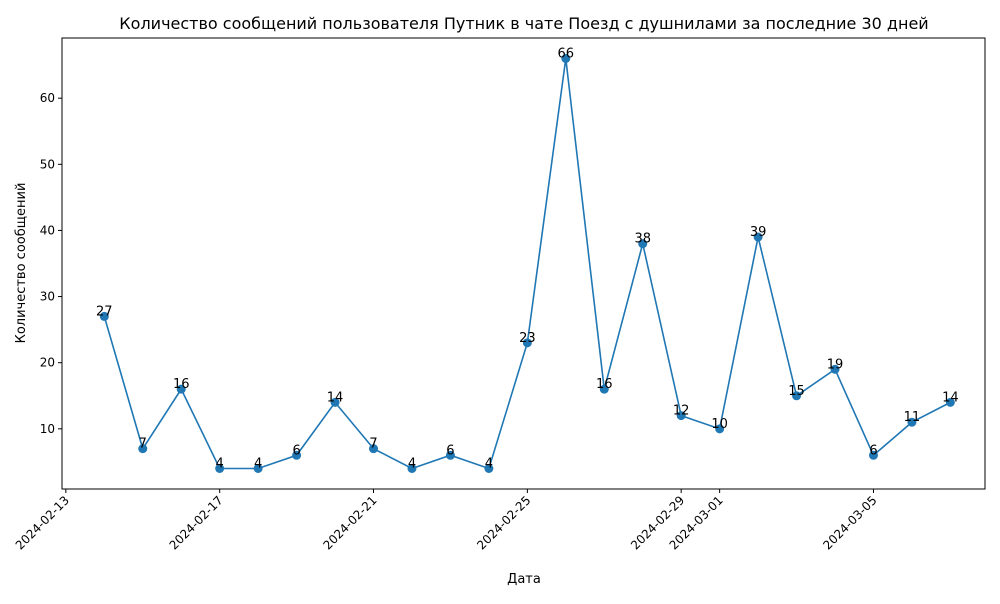  What do you see at coordinates (47, 429) in the screenshot?
I see `y-tick-label: 10` at bounding box center [47, 429].